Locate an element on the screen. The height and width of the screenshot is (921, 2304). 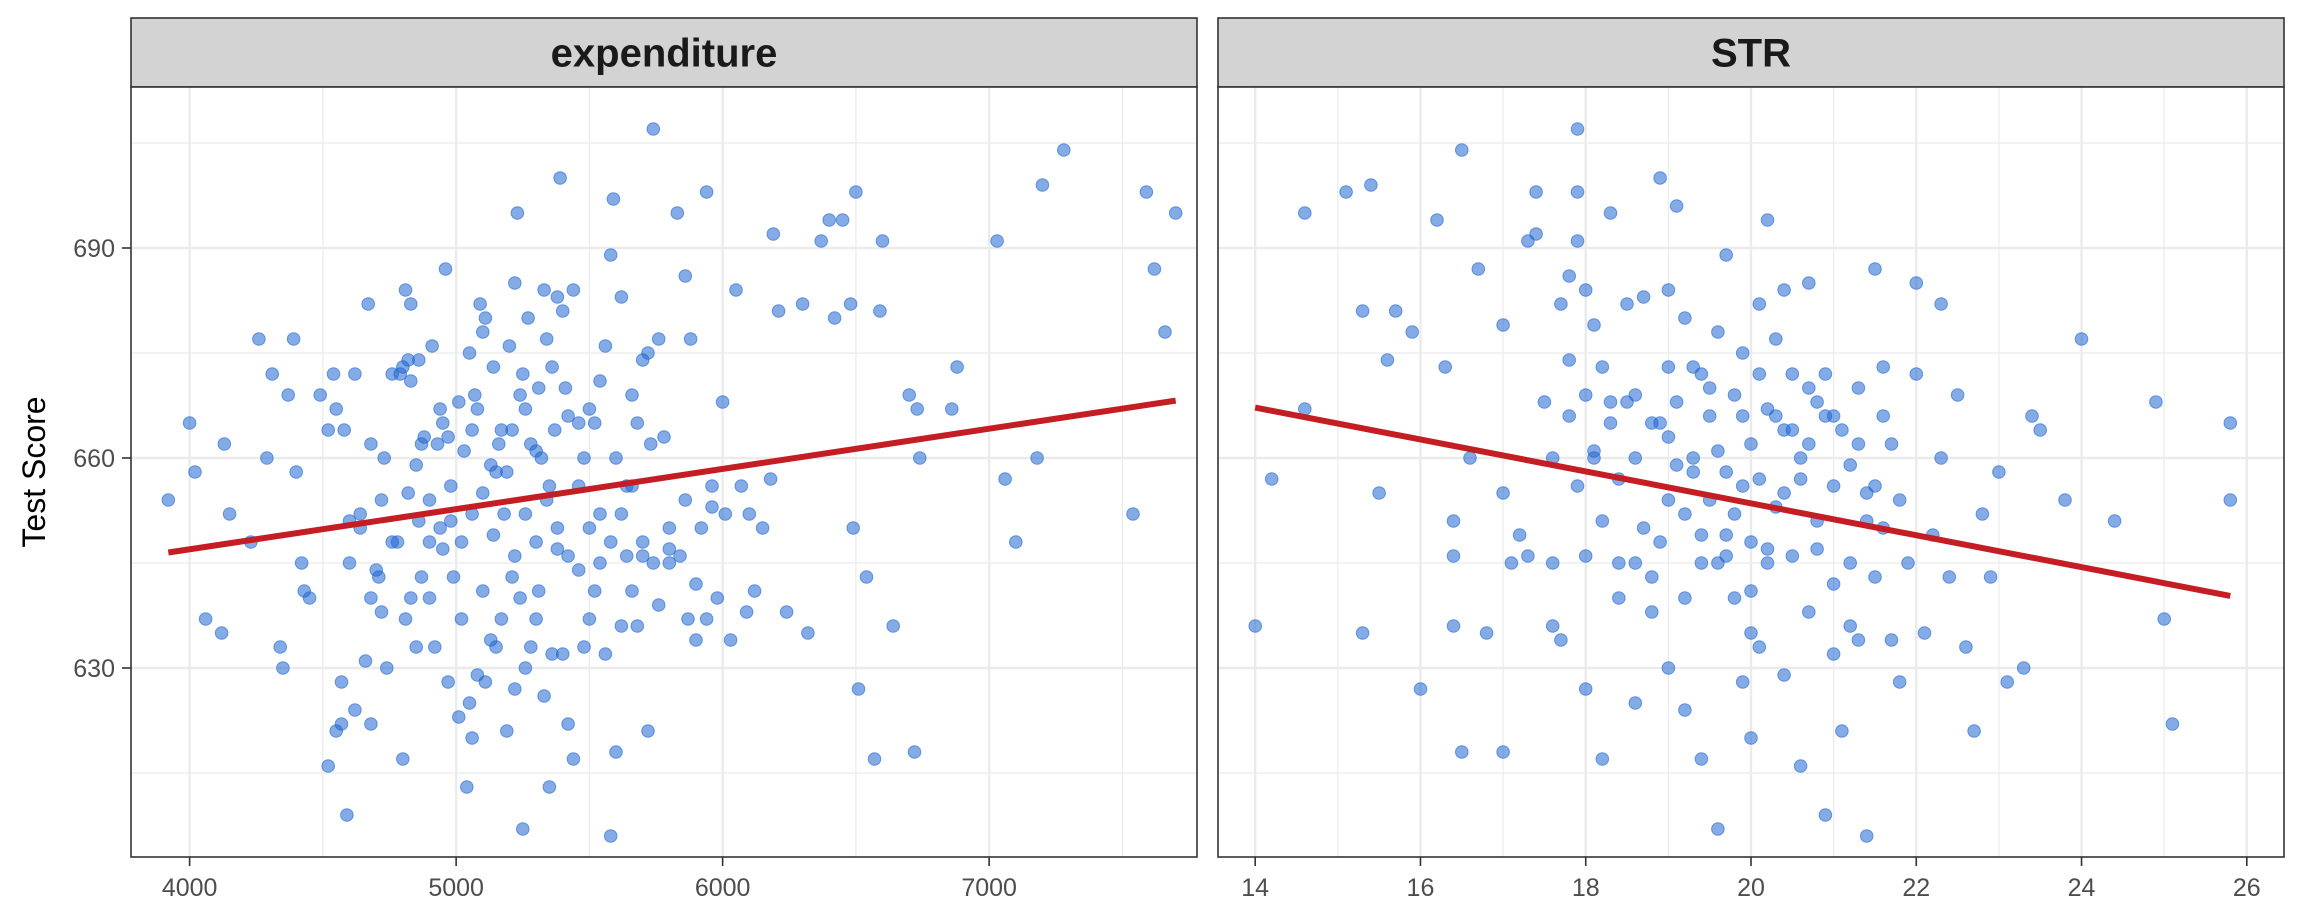
y-axis-ticks: 630 660 690 is located at coordinates (102, 459).